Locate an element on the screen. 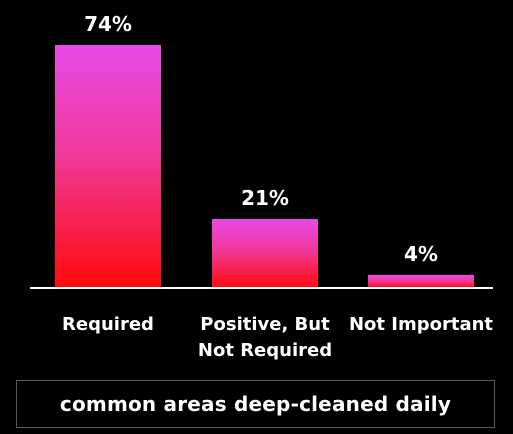  chart-caption: common areas deep-cleaned daily is located at coordinates (255, 404).